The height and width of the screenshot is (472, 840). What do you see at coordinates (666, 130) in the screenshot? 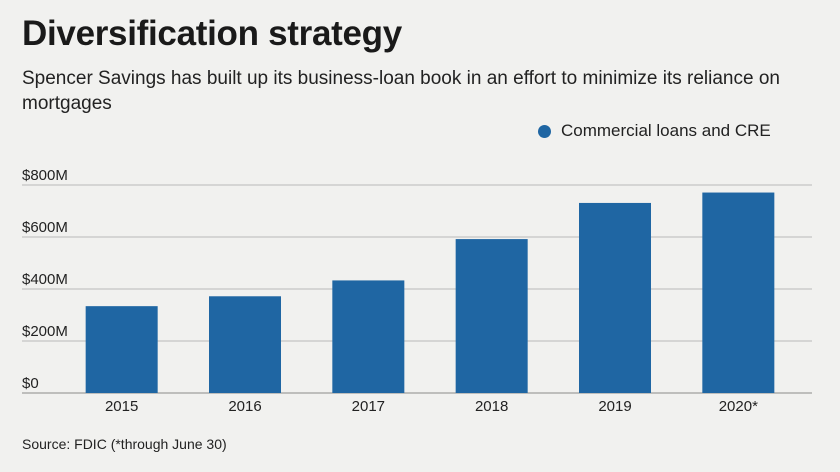
I see `legend-label: Commercial loans and CRE` at bounding box center [666, 130].